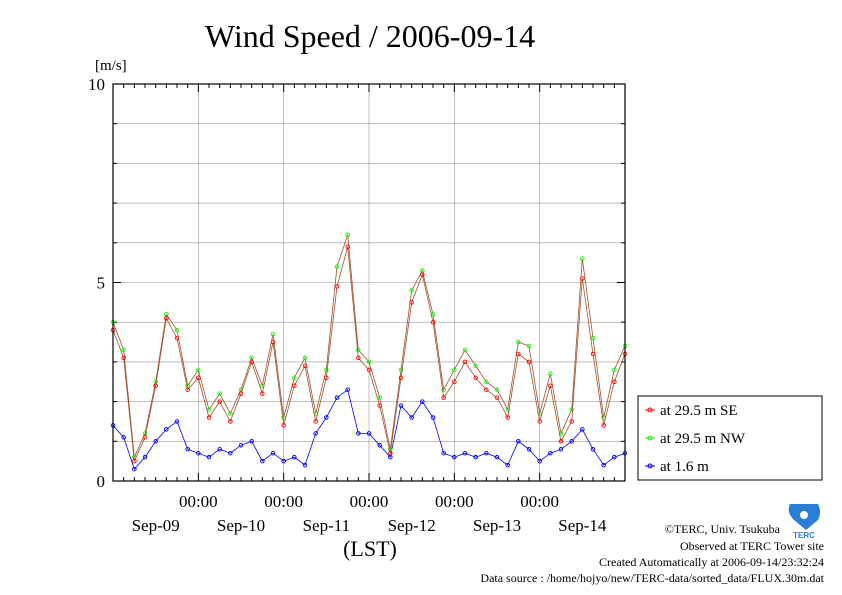  I want to click on credit-copyright: ©TERC, Univ. Tsukuba, so click(723, 529).